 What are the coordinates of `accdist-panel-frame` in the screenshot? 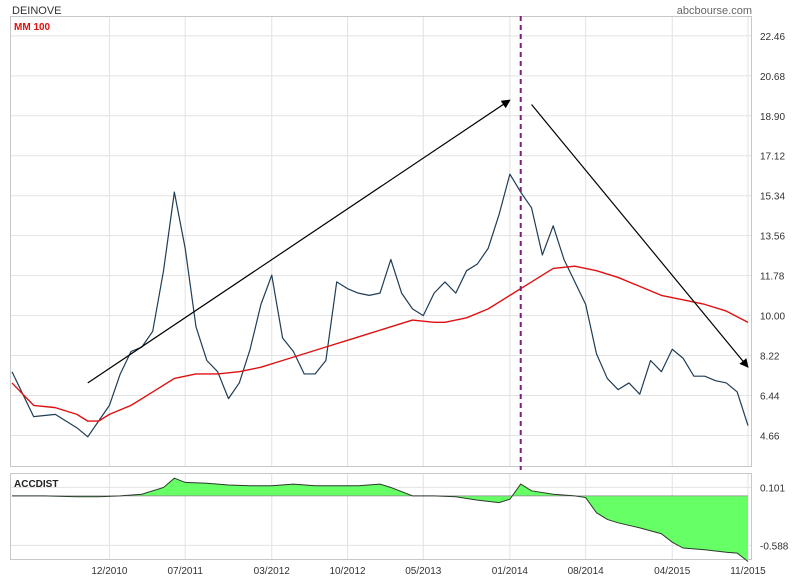 It's located at (381, 516).